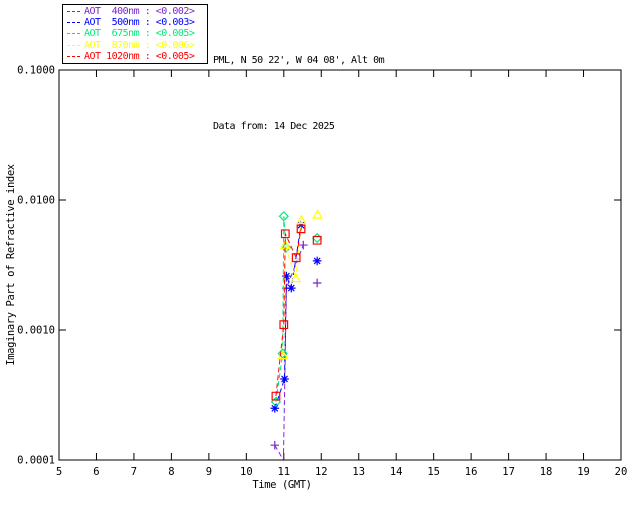  I want to click on x-axis-title: Time (GMT), so click(281, 485).